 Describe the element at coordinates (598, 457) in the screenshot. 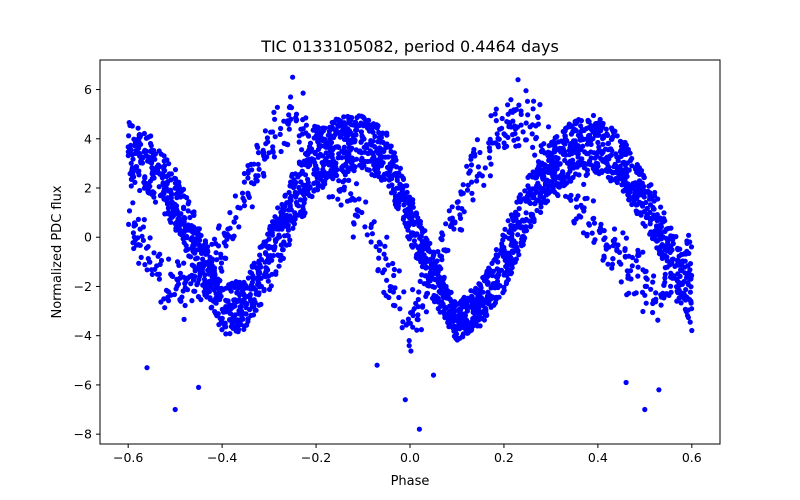

I see `x-tick-label: 0.4` at that location.